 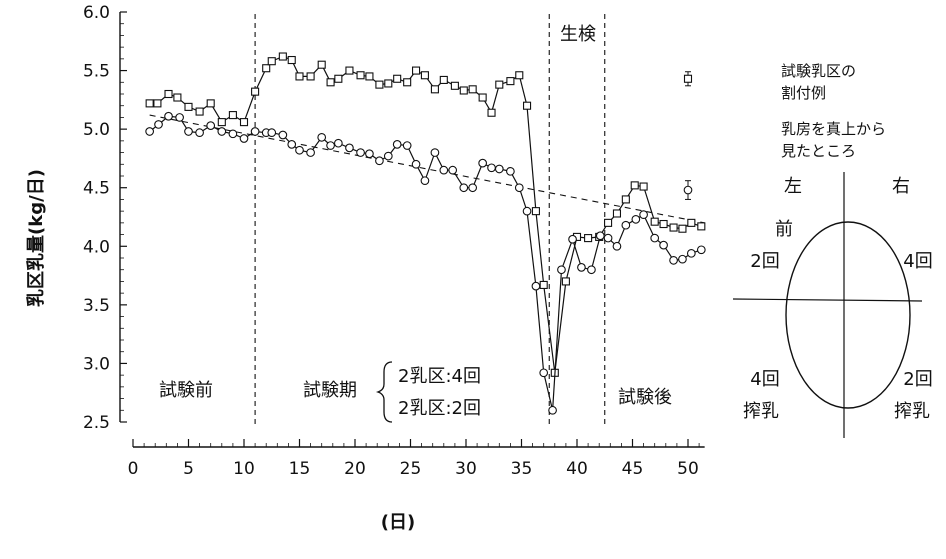 What do you see at coordinates (96, 130) in the screenshot?
I see `y-tick-label: 5.0` at bounding box center [96, 130].